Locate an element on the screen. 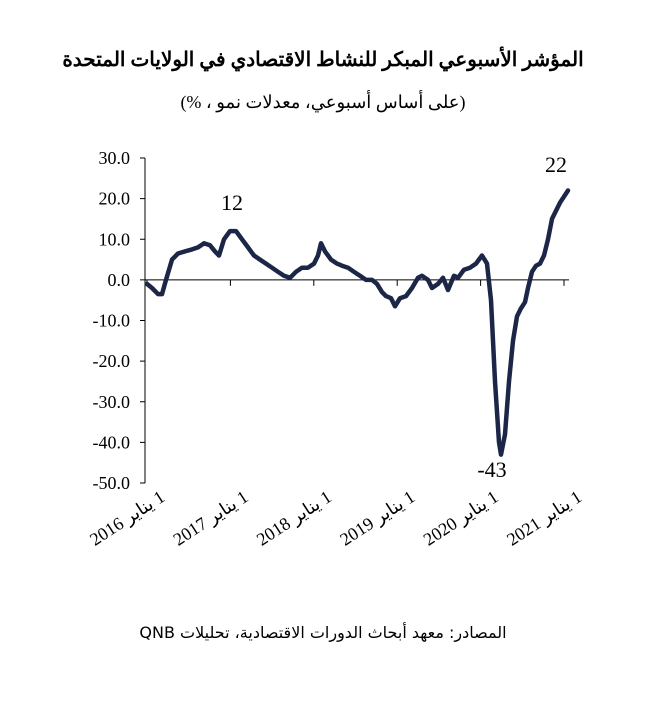 Image resolution: width=646 pixels, height=702 pixels. annotation: -43 is located at coordinates (491, 469).